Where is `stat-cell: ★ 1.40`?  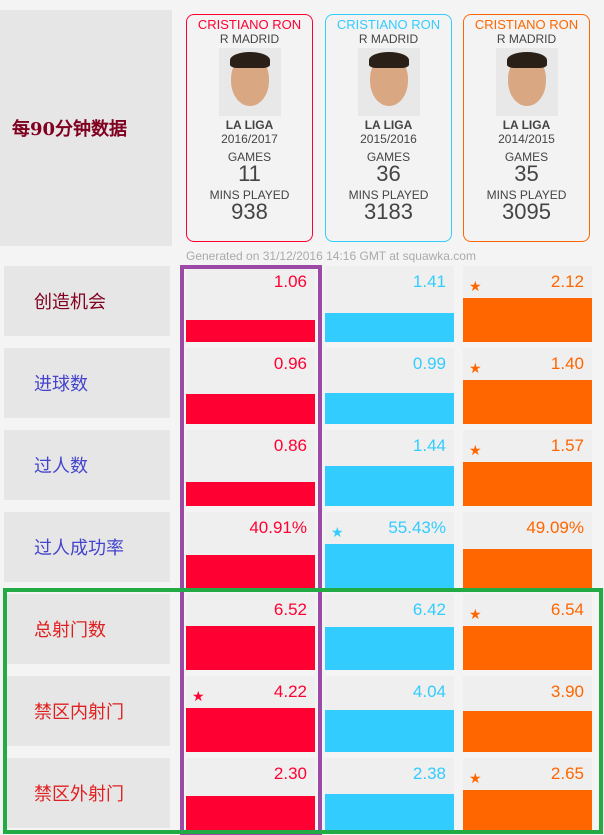
stat-cell: ★ 1.40 is located at coordinates (527, 386).